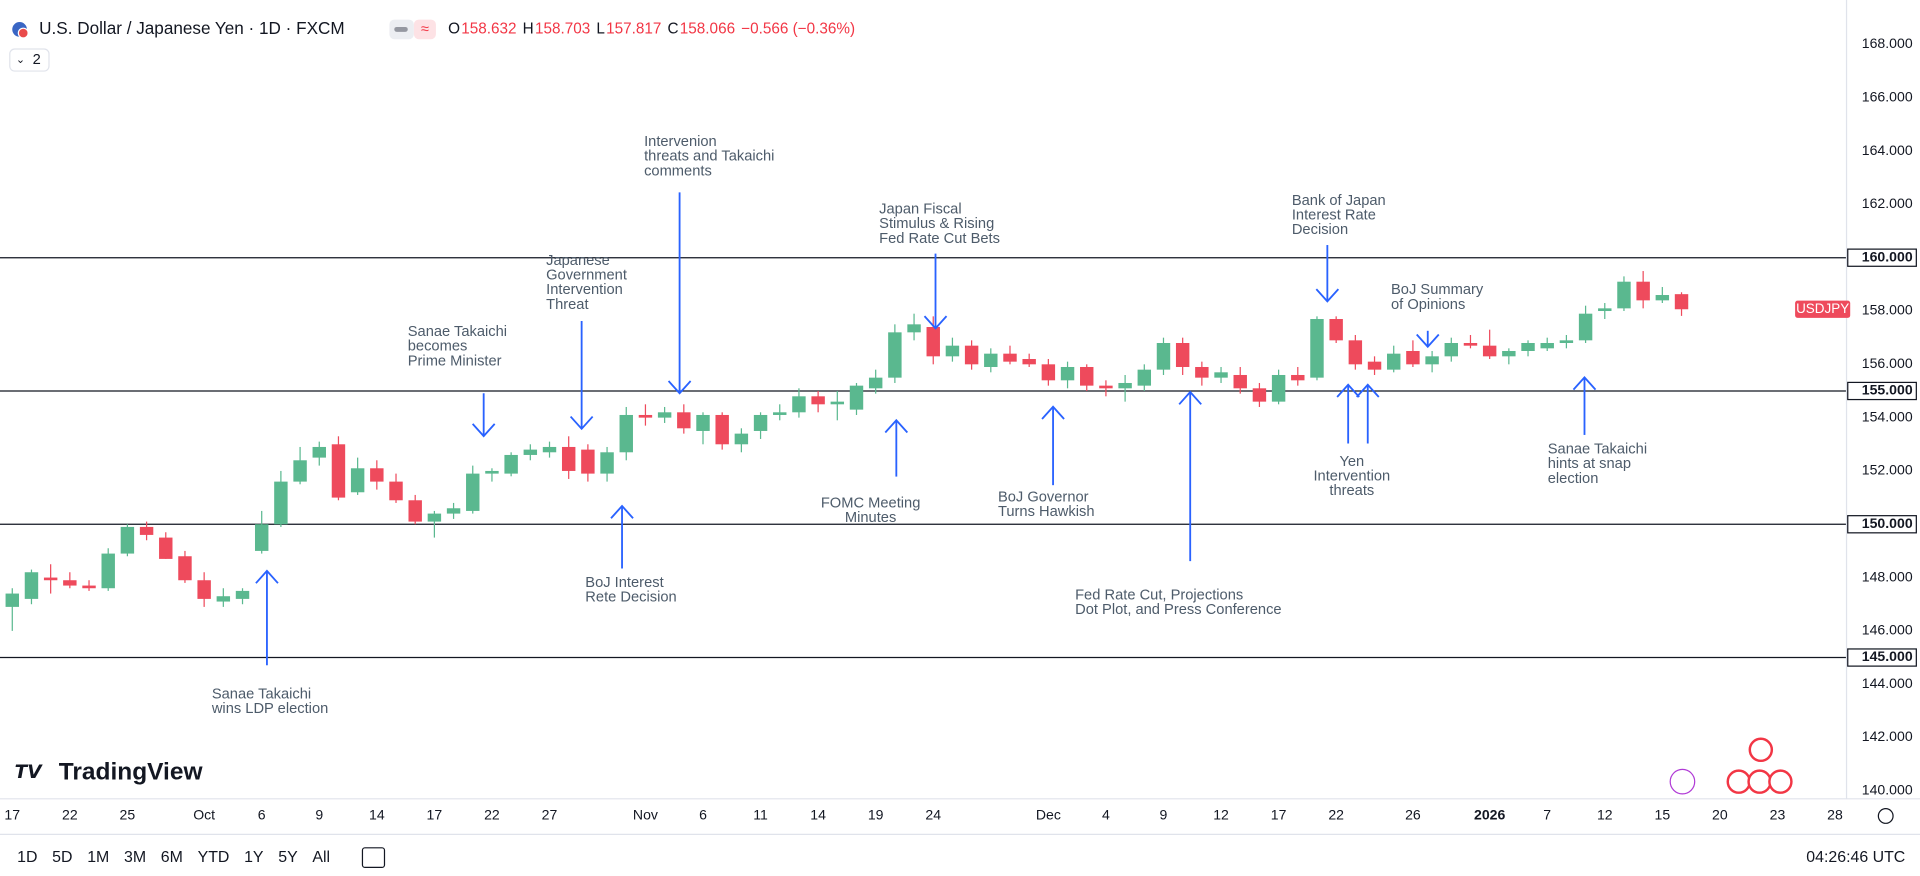 This screenshot has width=1920, height=876. Describe the element at coordinates (1887, 43) in the screenshot. I see `y-tick-label: 168.000` at that location.